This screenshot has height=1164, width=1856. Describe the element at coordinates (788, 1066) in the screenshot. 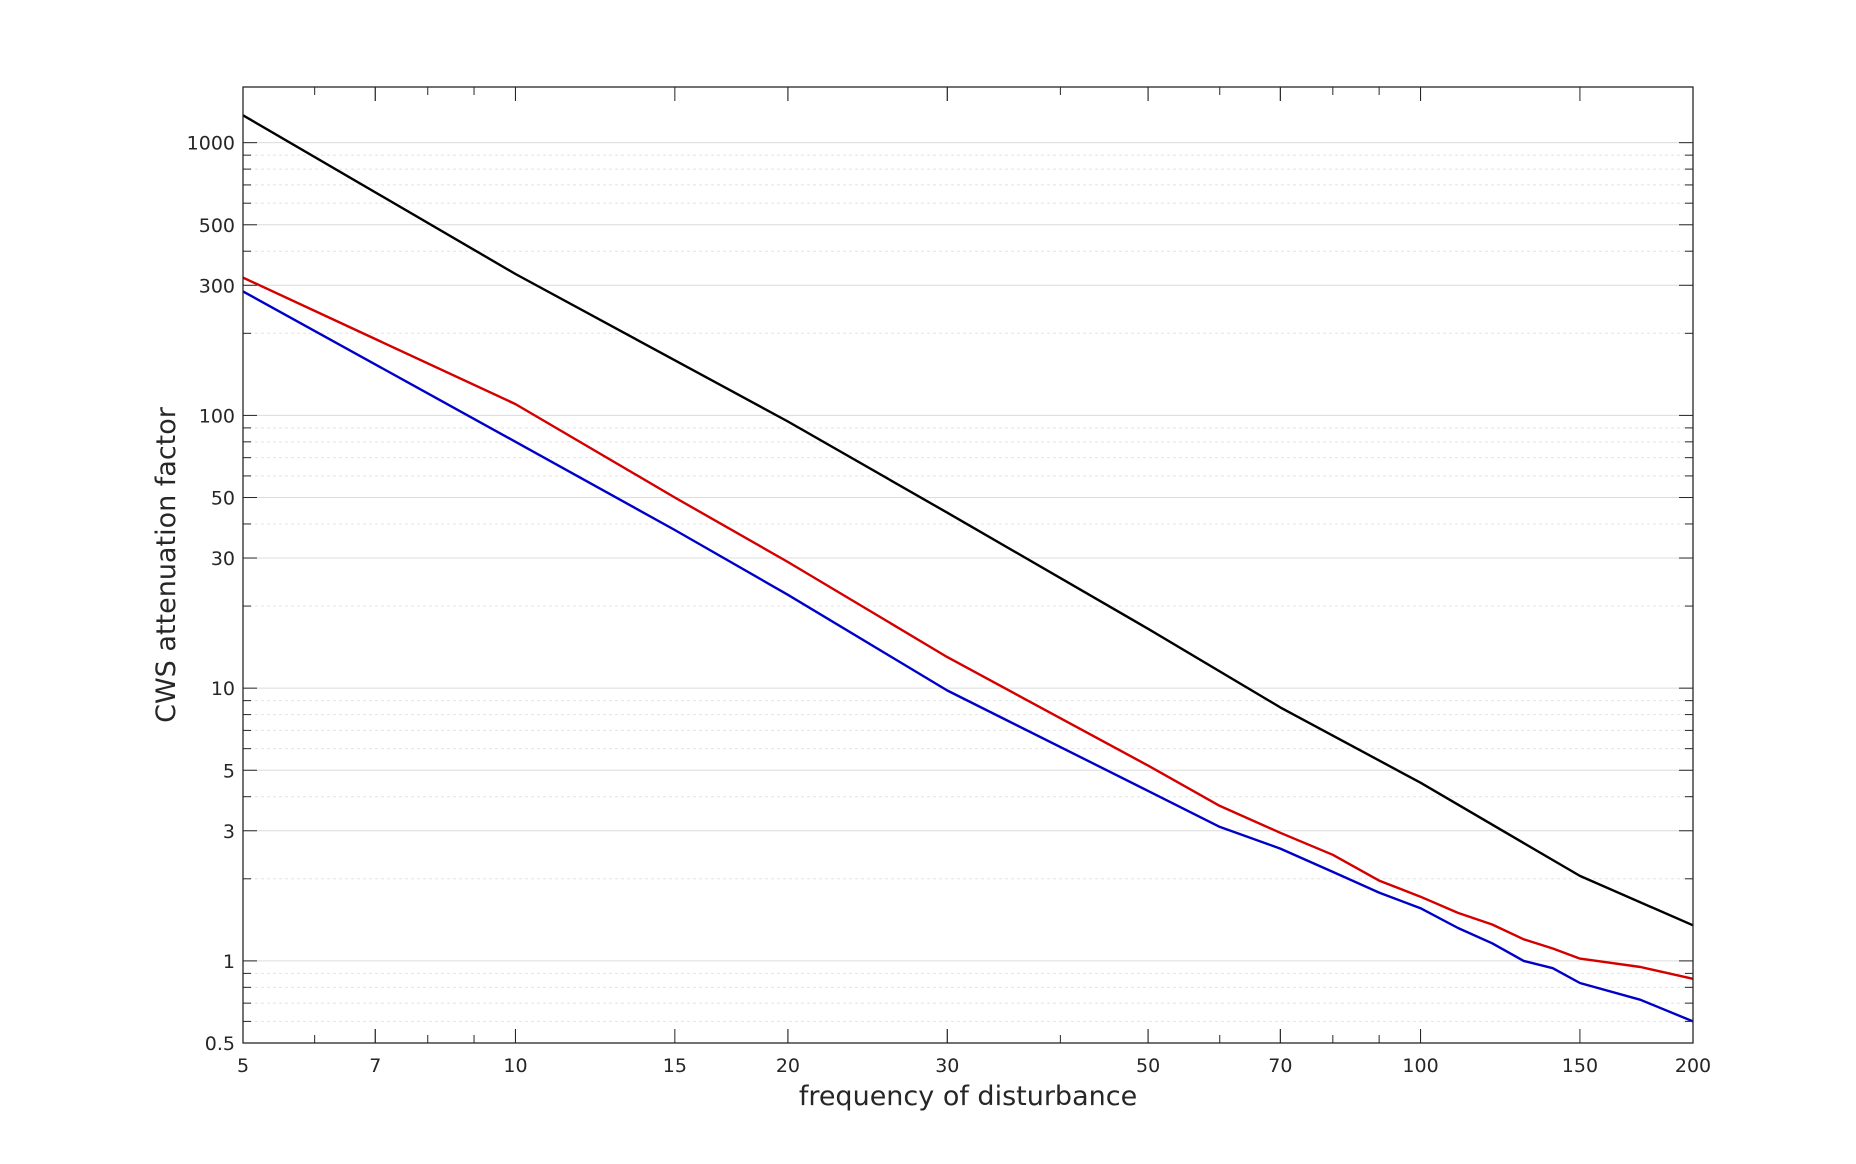

I see `x-tick-label: 20` at that location.